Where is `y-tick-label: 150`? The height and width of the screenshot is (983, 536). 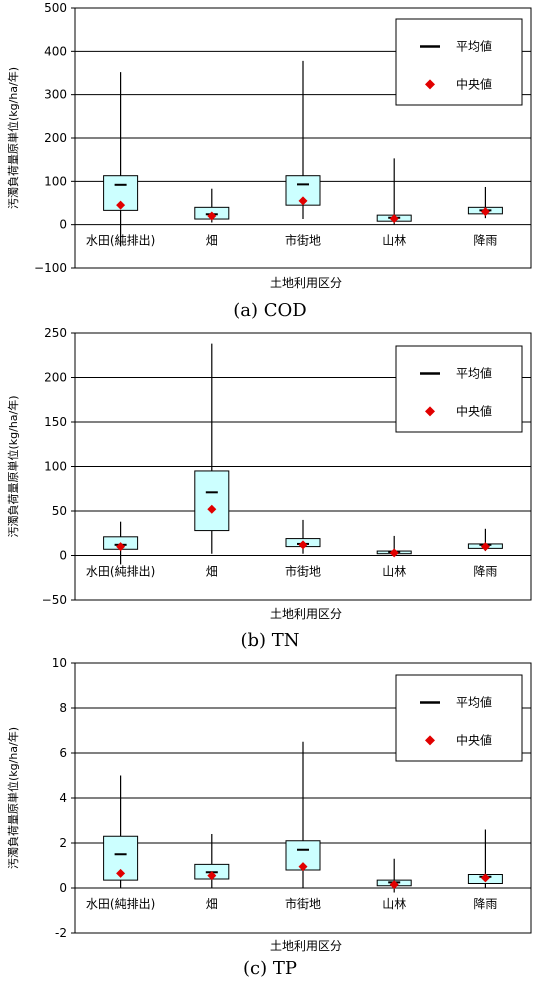
y-tick-label: 150 is located at coordinates (55, 422).